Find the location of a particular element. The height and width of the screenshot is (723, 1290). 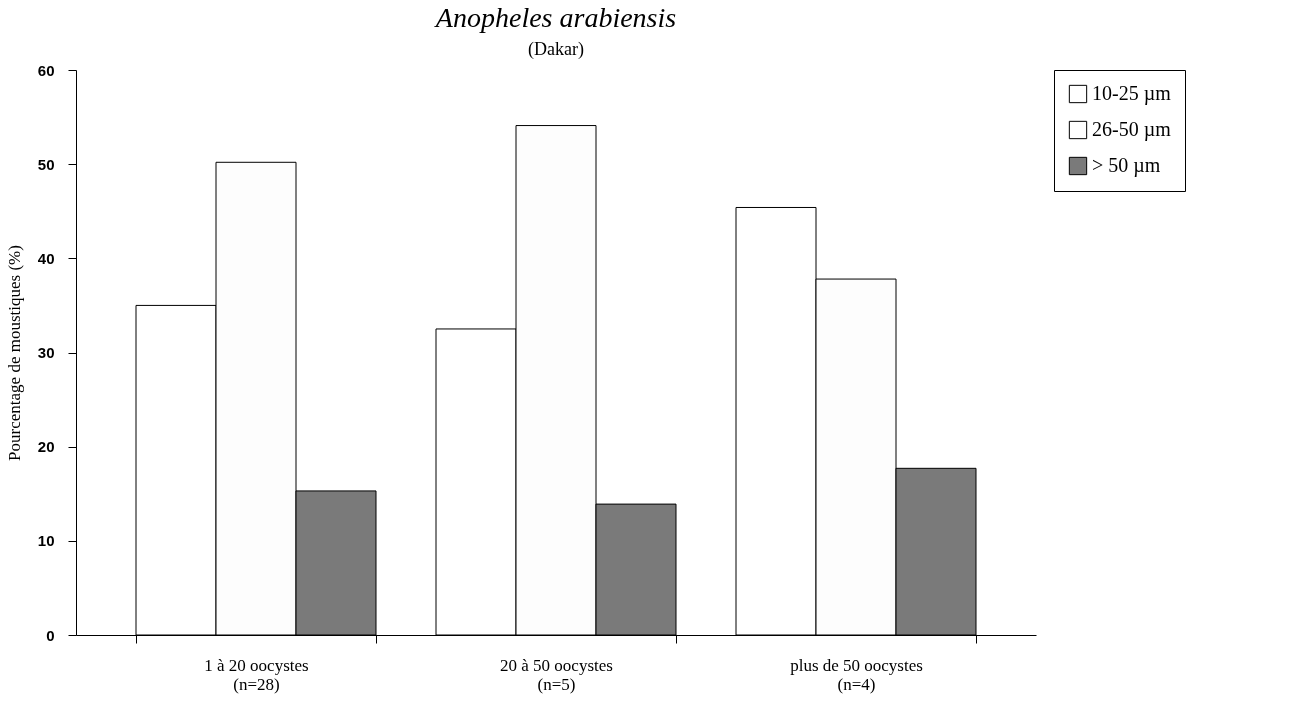

y-tick-label: 40 is located at coordinates (46, 258).